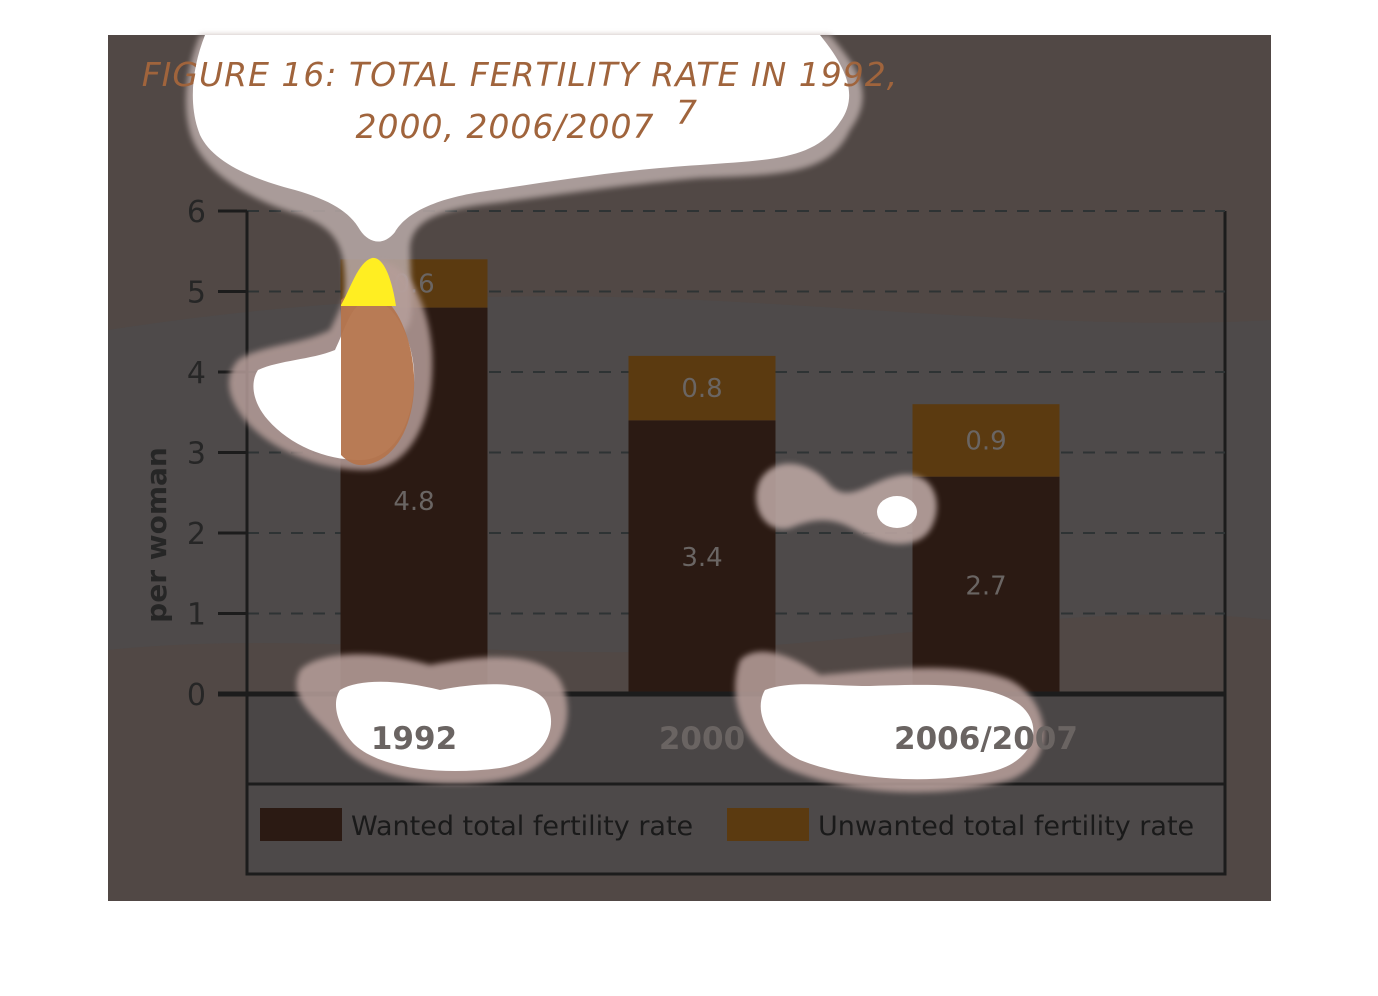  I want to click on y-tick-label: 0, so click(196, 695).